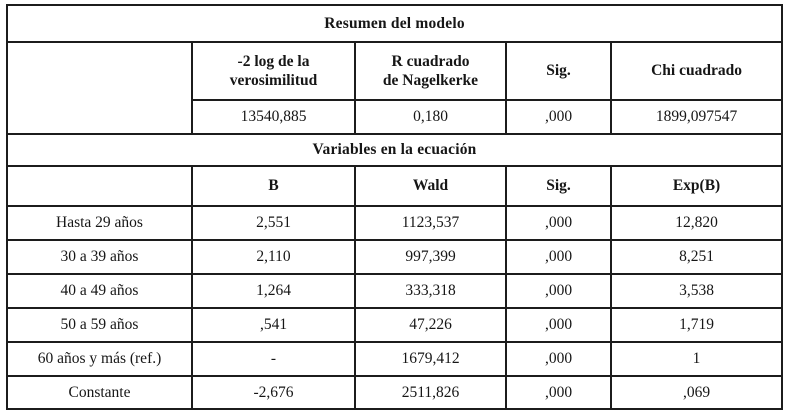  What do you see at coordinates (430, 257) in the screenshot?
I see `cell-wald: 997,399` at bounding box center [430, 257].